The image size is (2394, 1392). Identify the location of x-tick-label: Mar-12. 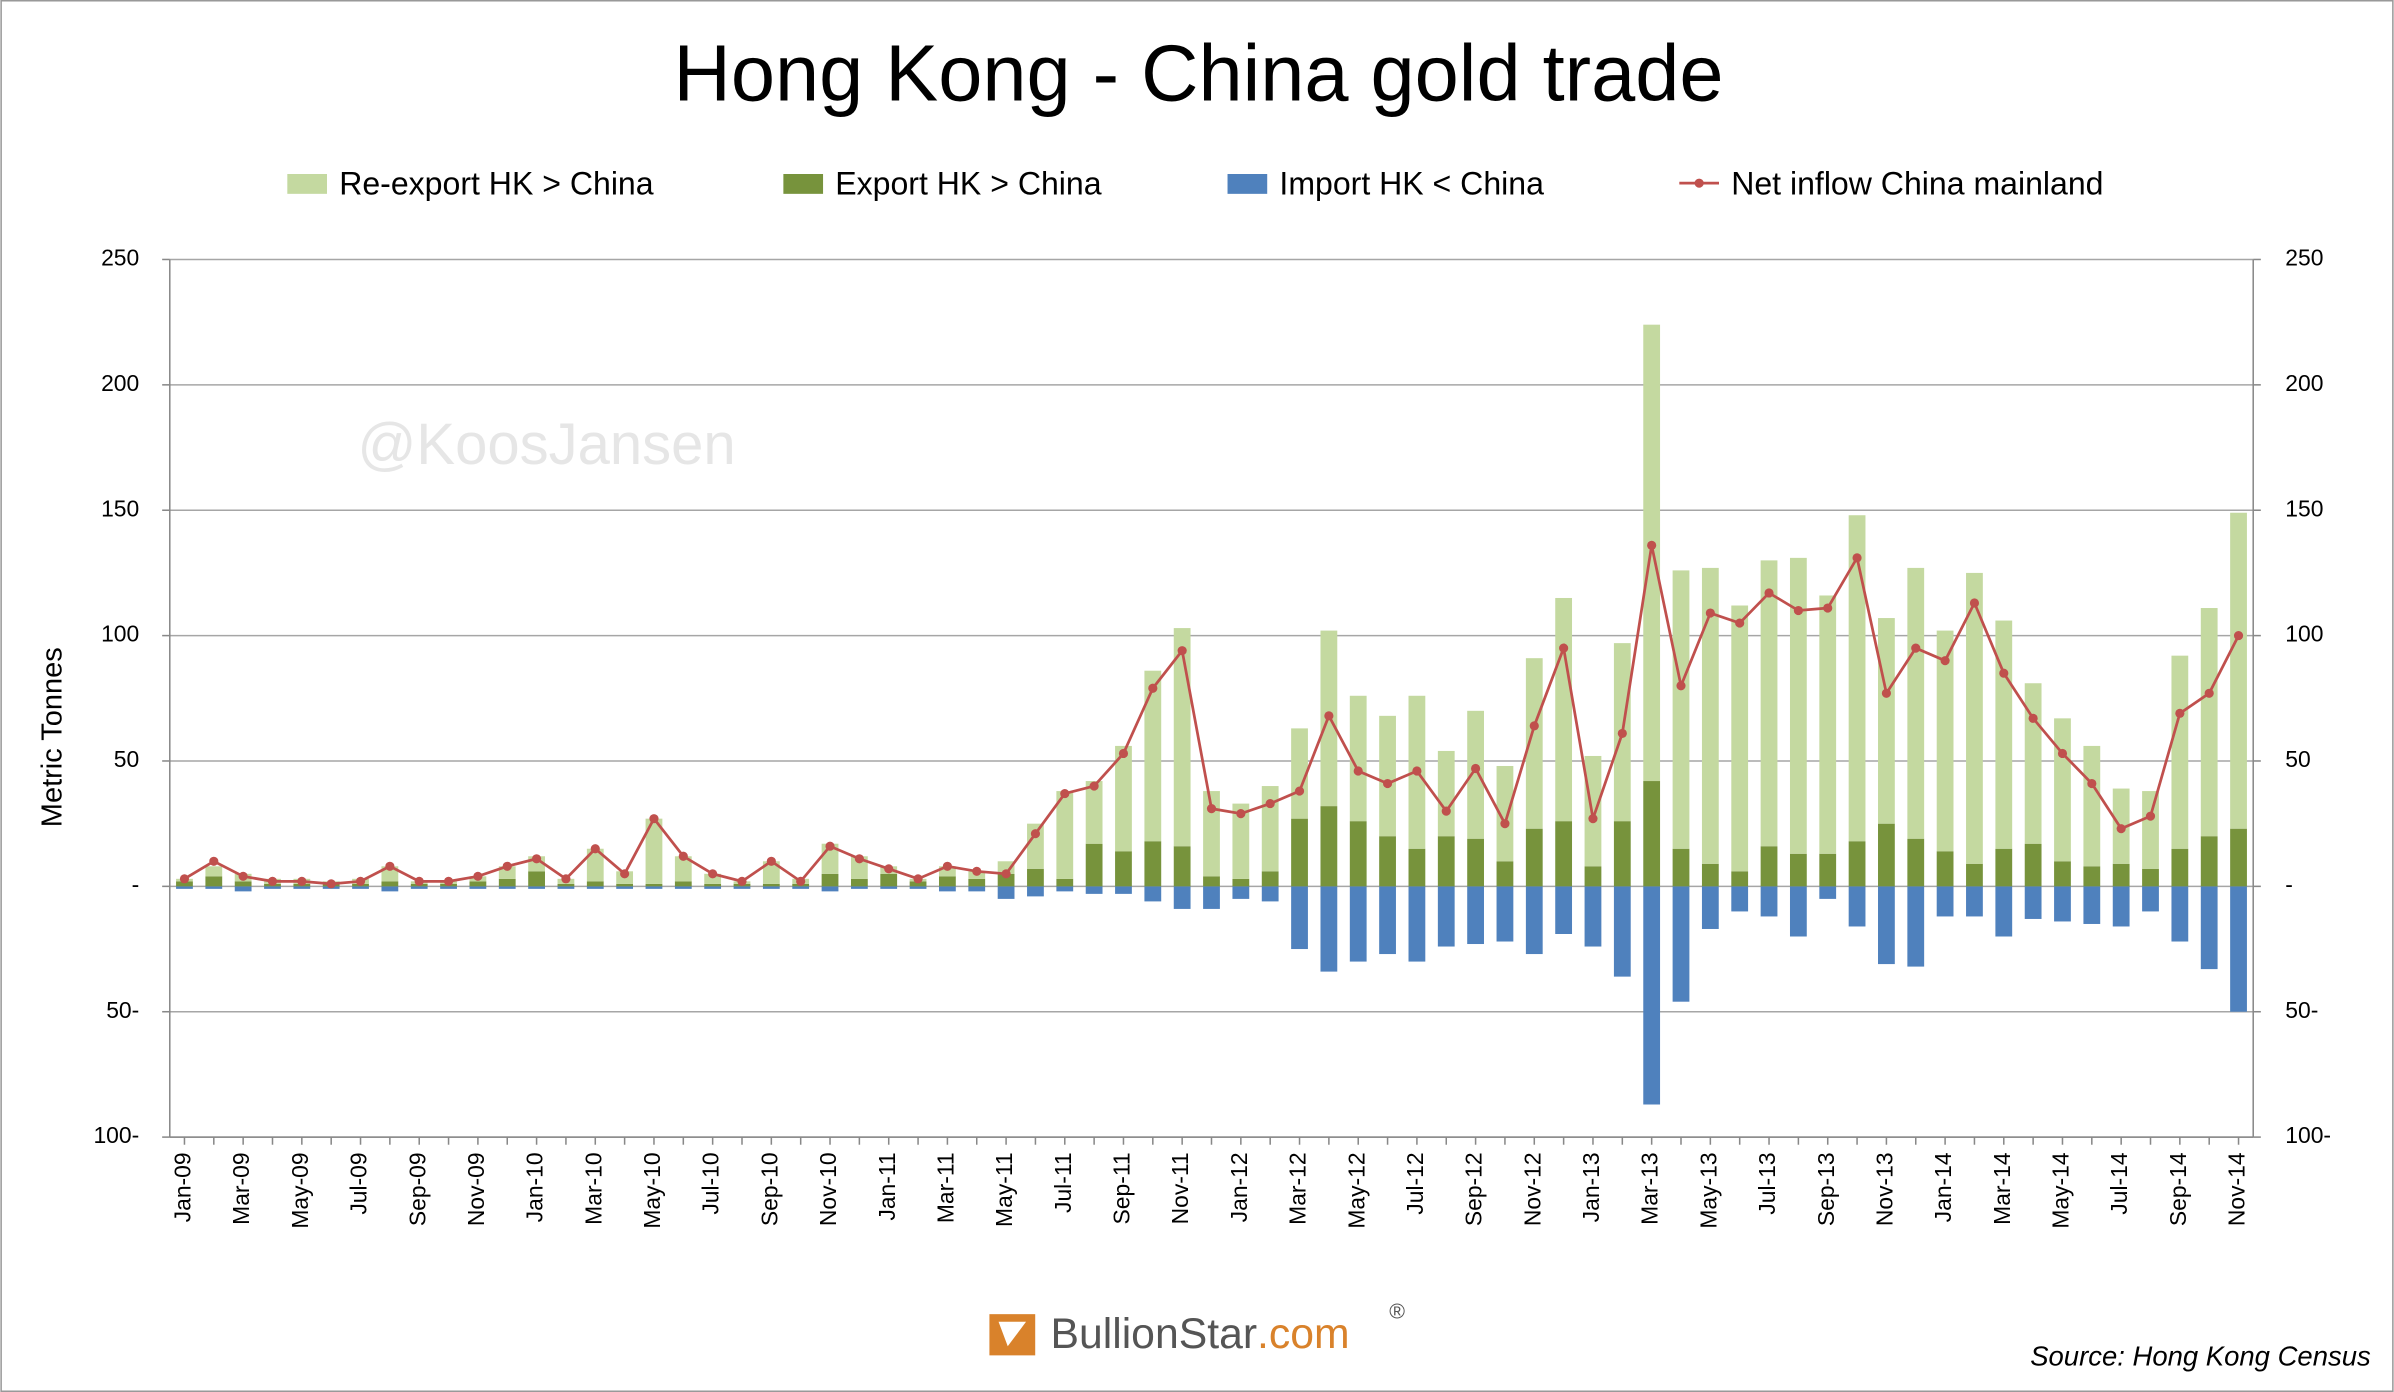
(1298, 1188).